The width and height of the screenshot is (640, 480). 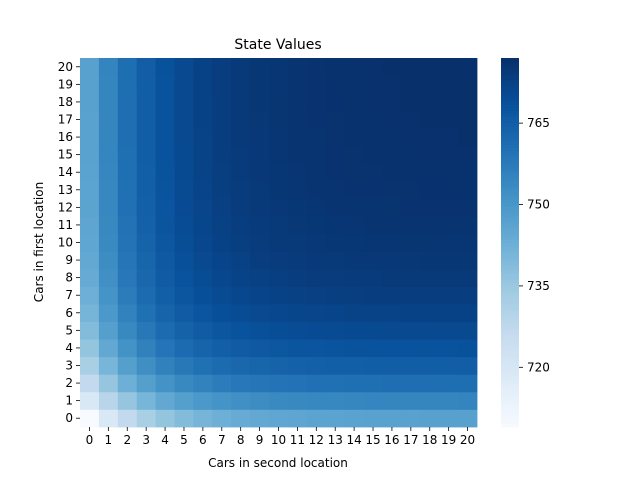 What do you see at coordinates (65, 190) in the screenshot?
I see `y-tick-label: 13` at bounding box center [65, 190].